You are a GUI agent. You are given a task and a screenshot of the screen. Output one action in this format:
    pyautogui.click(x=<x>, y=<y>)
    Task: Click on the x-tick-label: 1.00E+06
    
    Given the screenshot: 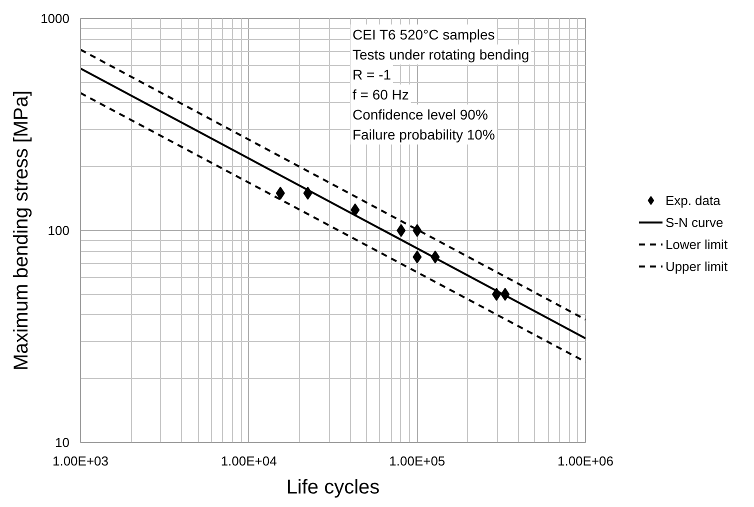 What is the action you would take?
    pyautogui.click(x=585, y=461)
    